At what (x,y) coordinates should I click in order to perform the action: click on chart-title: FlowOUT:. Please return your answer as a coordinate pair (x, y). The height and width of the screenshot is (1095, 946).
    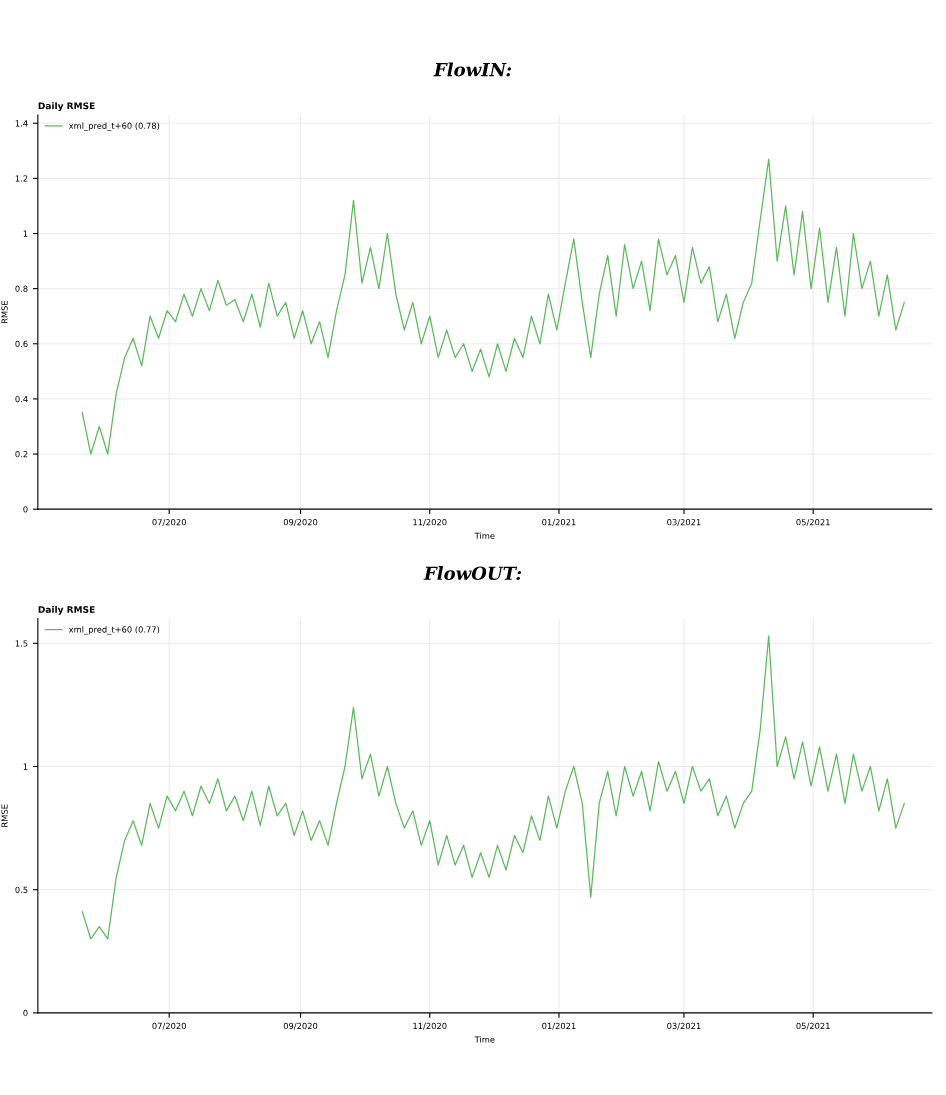
    Looking at the image, I should click on (472, 573).